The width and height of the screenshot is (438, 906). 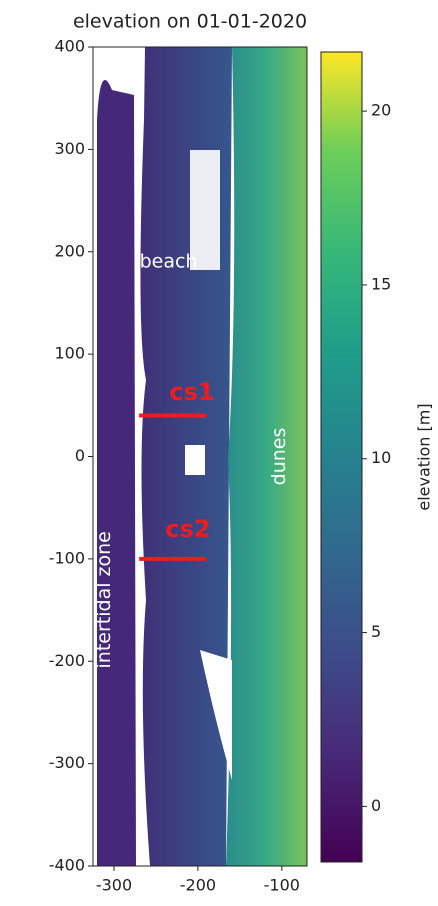 What do you see at coordinates (381, 457) in the screenshot?
I see `colorbar-tick-label: 10` at bounding box center [381, 457].